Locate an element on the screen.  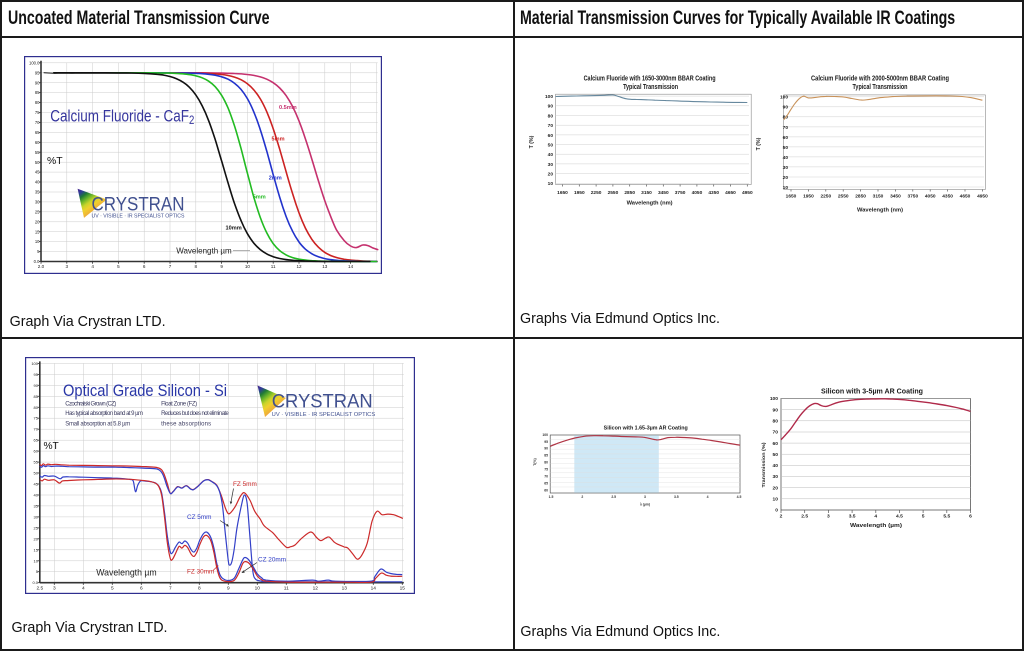
svg-text: 50 is located at coordinates (551, 146).